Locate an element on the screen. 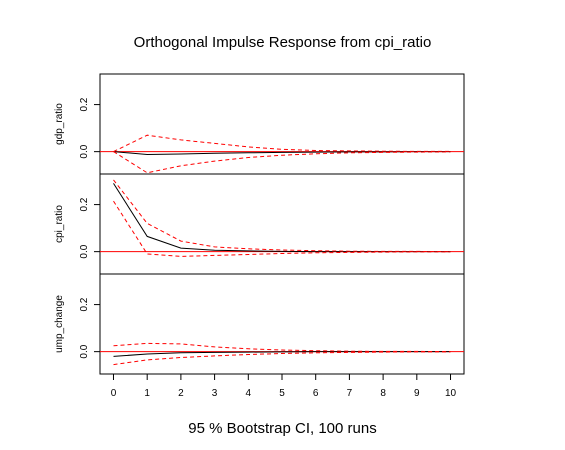  x-tick-label: 0 is located at coordinates (114, 393).